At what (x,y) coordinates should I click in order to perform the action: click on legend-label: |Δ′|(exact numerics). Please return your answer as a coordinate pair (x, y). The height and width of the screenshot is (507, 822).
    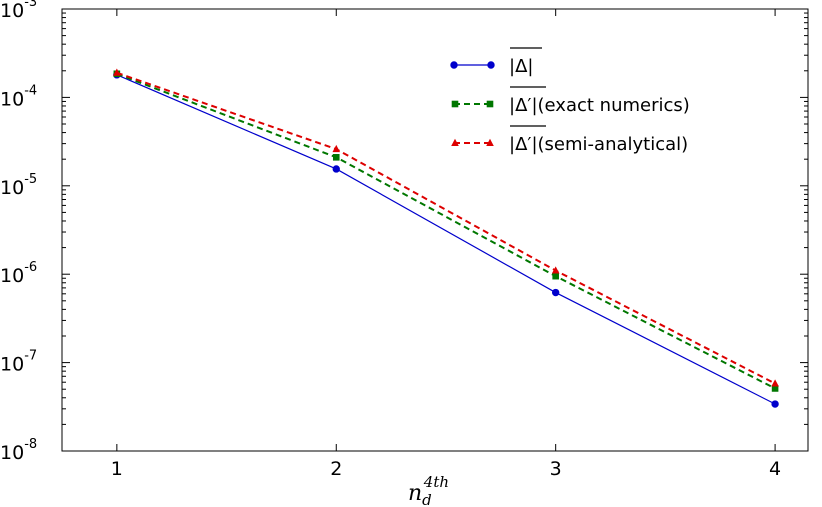
    Looking at the image, I should click on (599, 105).